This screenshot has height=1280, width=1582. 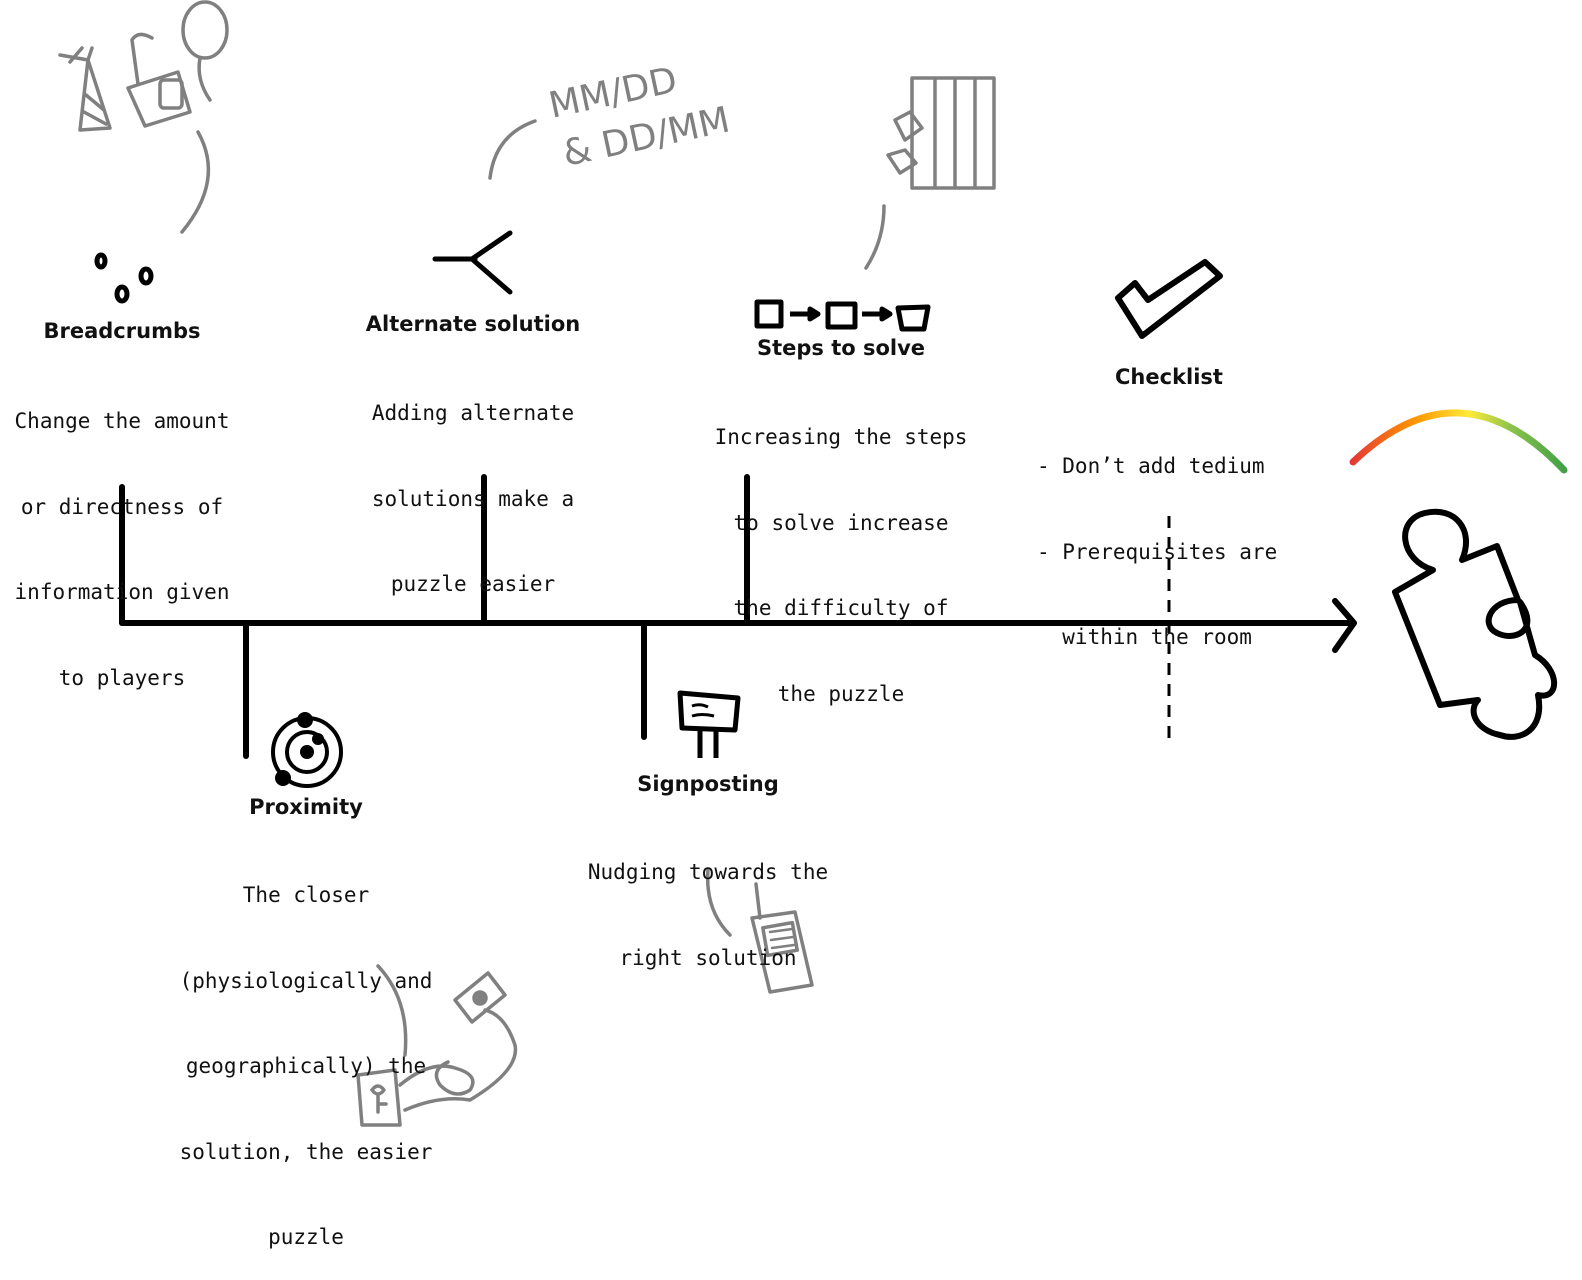 I want to click on proximity-title: Proximity, so click(x=306, y=807).